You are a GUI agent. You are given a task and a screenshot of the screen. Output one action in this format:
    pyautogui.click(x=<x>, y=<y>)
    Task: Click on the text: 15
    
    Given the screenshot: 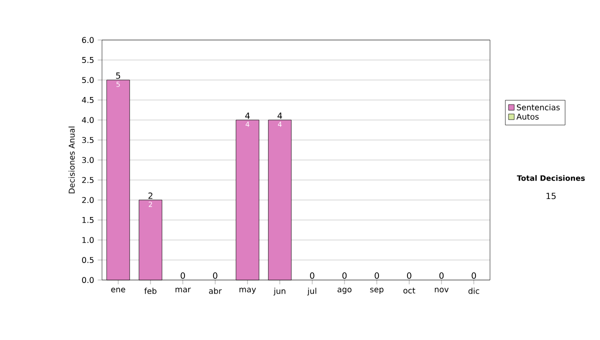 What is the action you would take?
    pyautogui.click(x=551, y=196)
    